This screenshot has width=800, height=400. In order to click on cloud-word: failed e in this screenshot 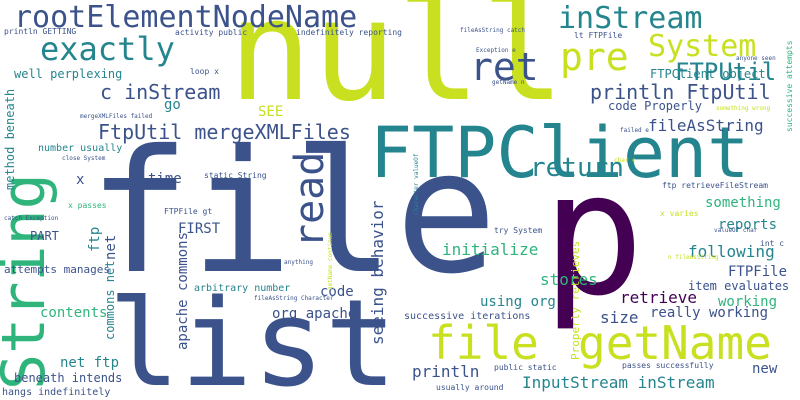, I will do `click(634, 130)`.